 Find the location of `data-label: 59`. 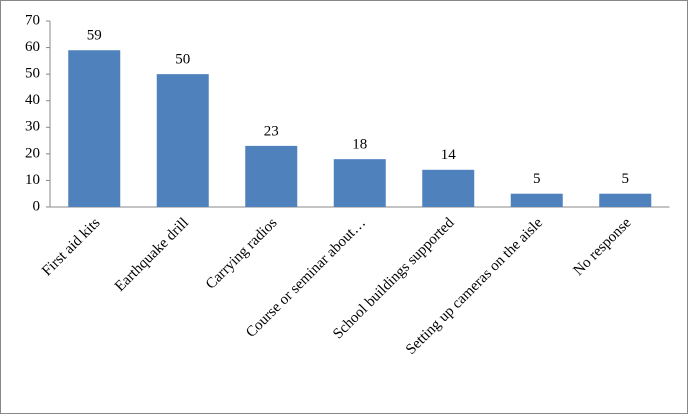

data-label: 59 is located at coordinates (94, 36).